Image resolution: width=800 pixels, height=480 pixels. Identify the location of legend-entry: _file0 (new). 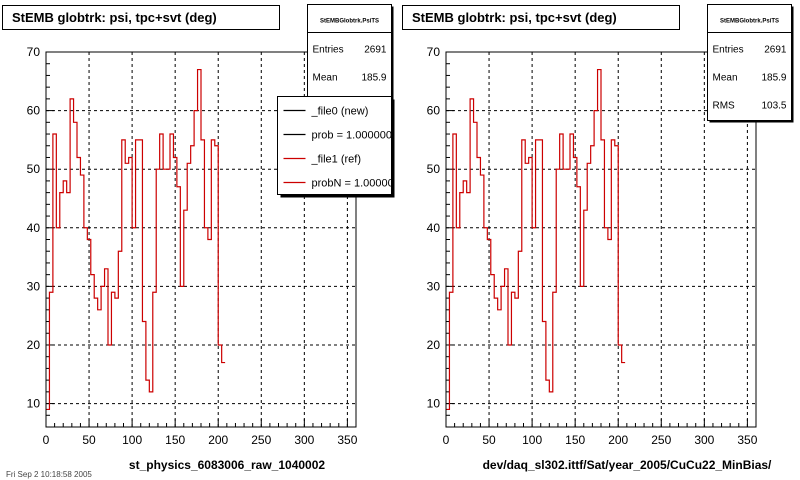
(340, 112).